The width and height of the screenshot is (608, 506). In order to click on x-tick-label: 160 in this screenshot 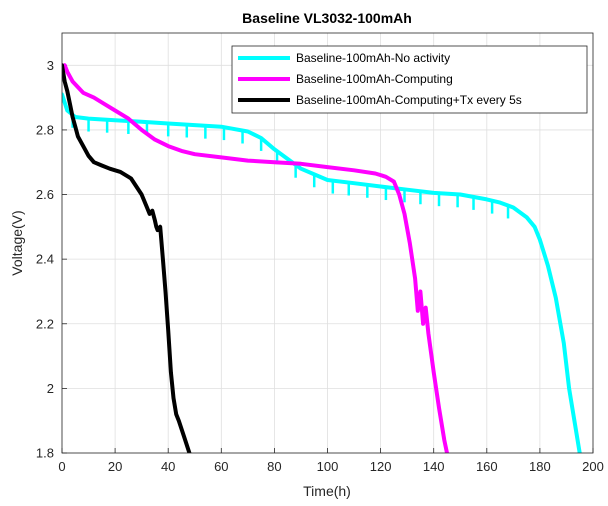, I will do `click(487, 466)`.